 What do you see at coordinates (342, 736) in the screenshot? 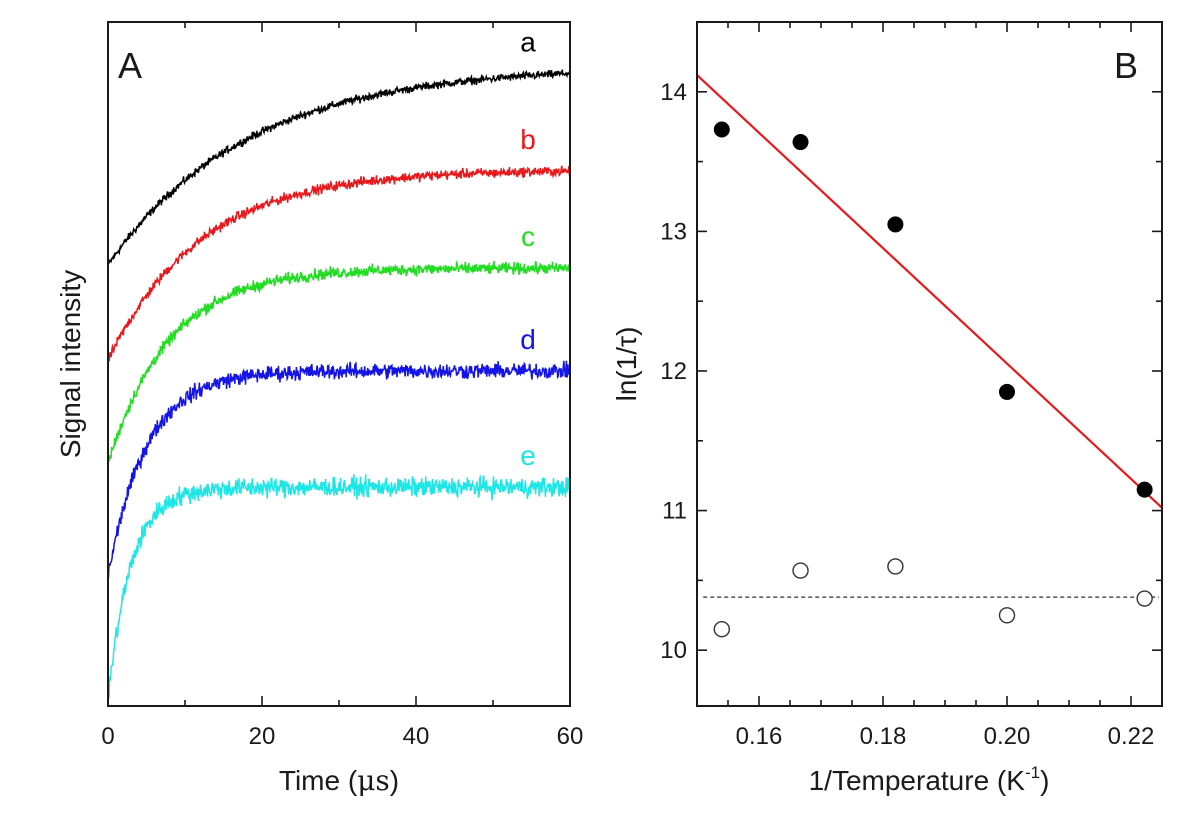
I see `panel-a-tick-labels: 0 20 40 60` at bounding box center [342, 736].